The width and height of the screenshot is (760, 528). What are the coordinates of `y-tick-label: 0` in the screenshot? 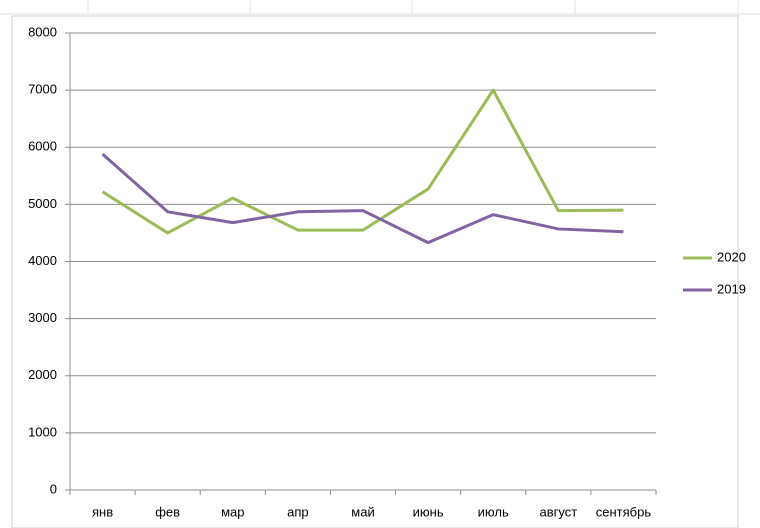 It's located at (53, 488).